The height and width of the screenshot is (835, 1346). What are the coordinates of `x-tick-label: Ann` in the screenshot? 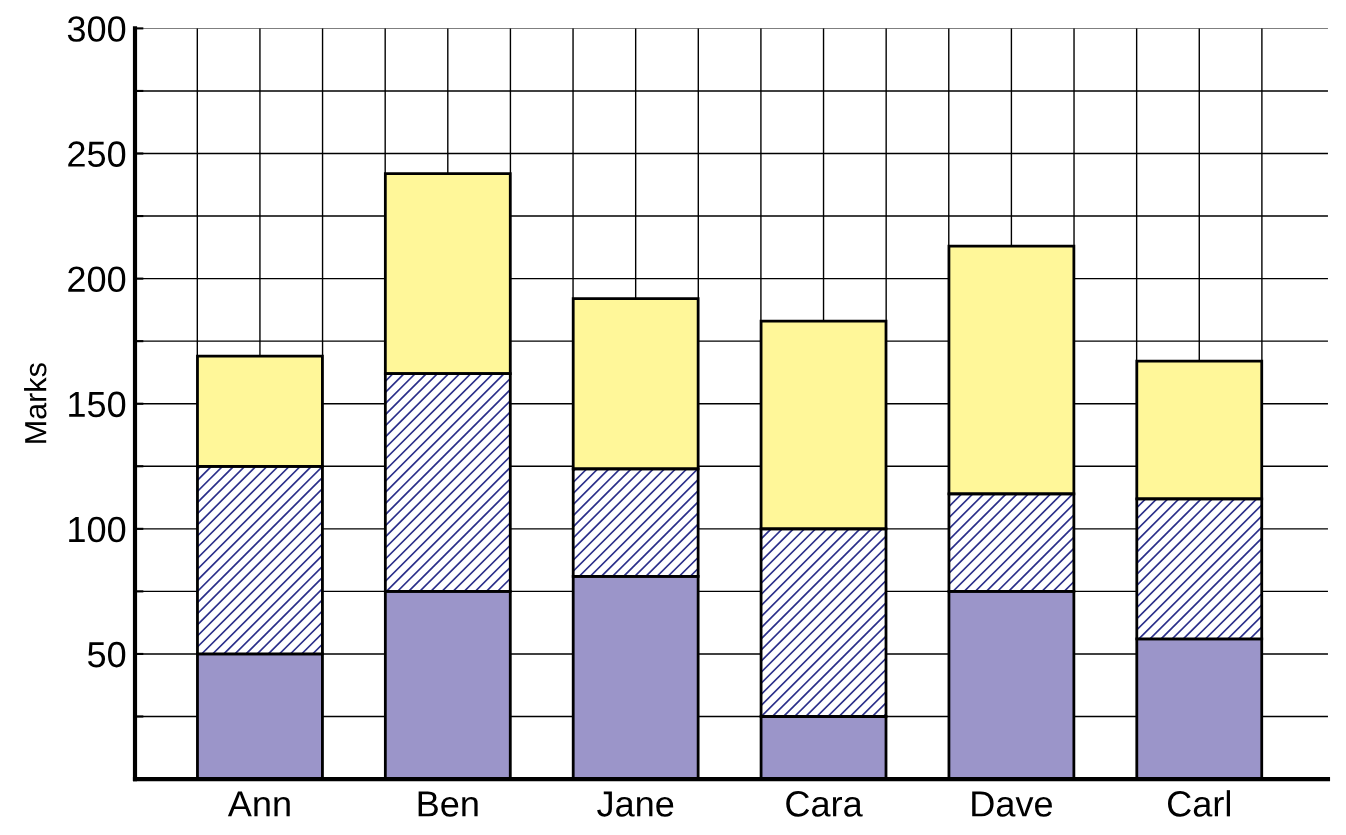 It's located at (258, 804).